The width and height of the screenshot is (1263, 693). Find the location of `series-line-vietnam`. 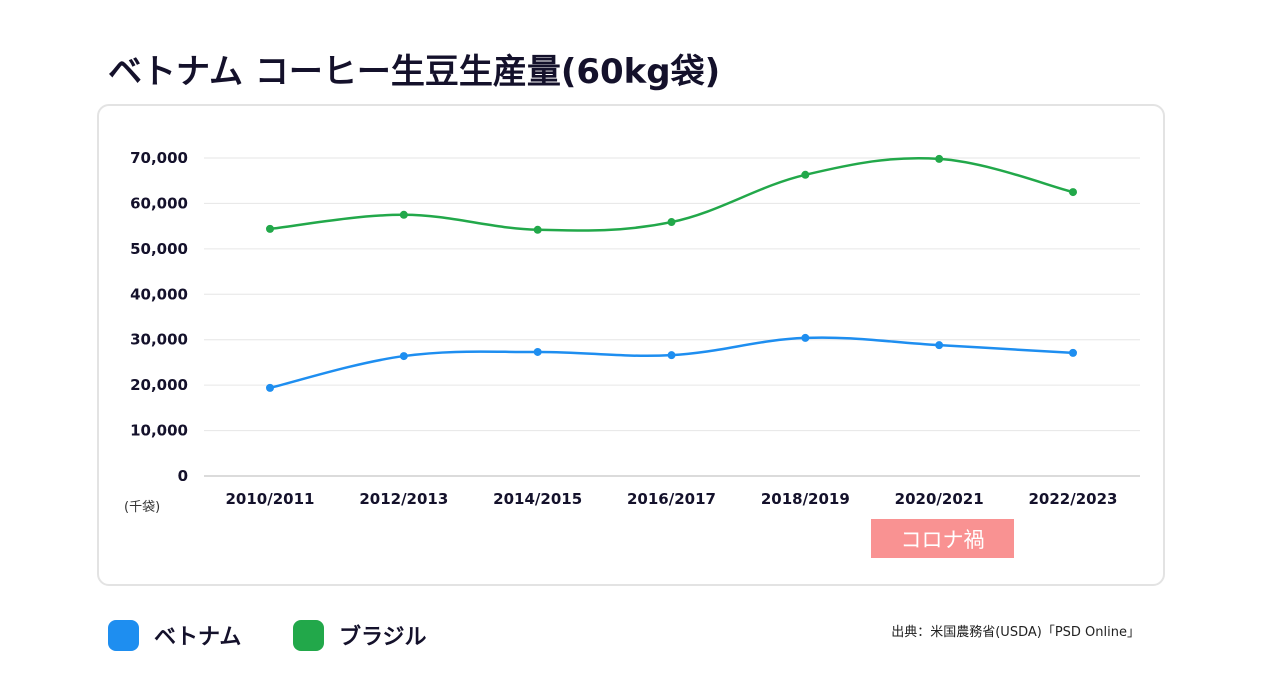

series-line-vietnam is located at coordinates (671, 363).